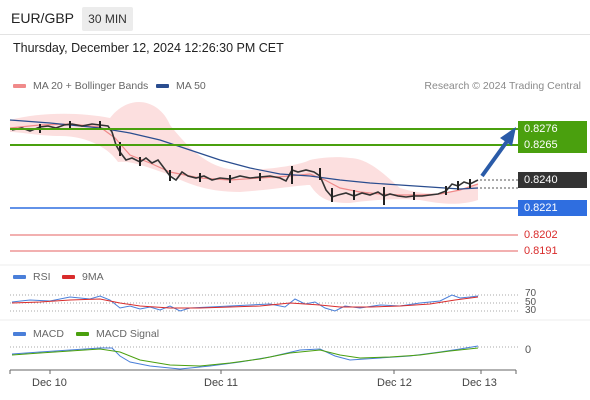 This screenshot has width=590, height=400. Describe the element at coordinates (552, 180) in the screenshot. I see `label-last-price: 0.8240` at that location.